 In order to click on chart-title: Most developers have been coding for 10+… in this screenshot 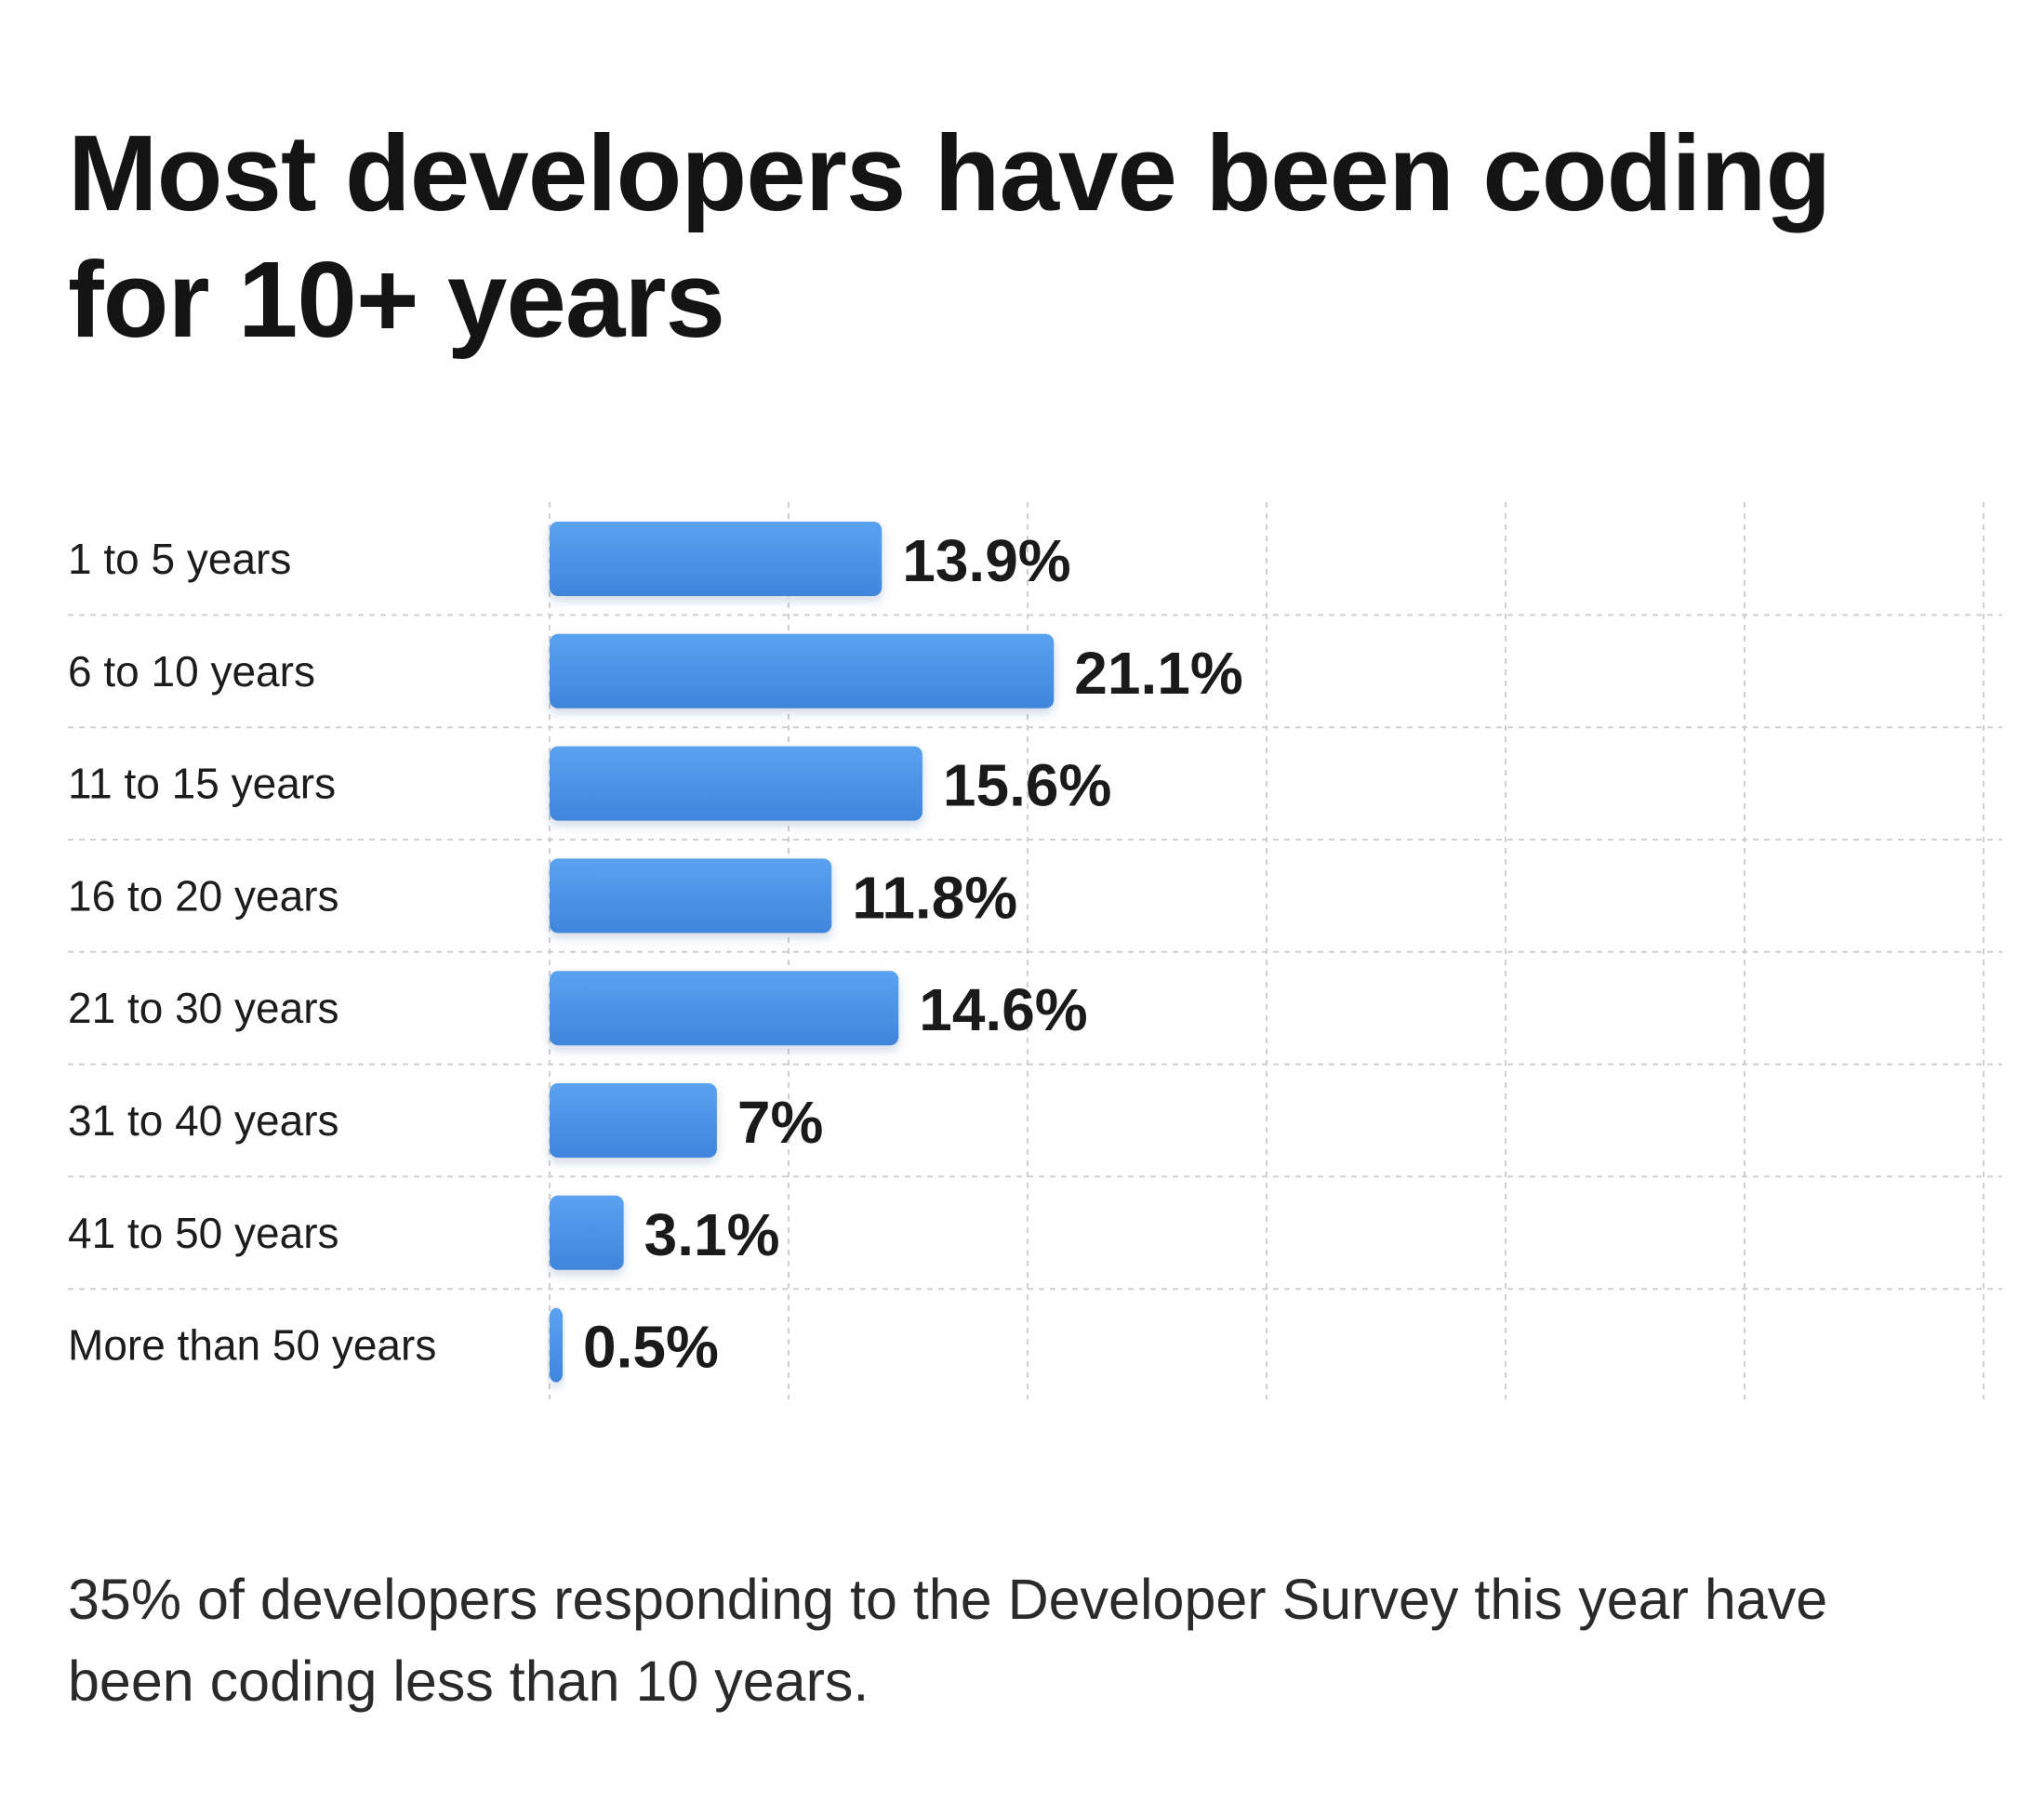, I will do `click(949, 236)`.